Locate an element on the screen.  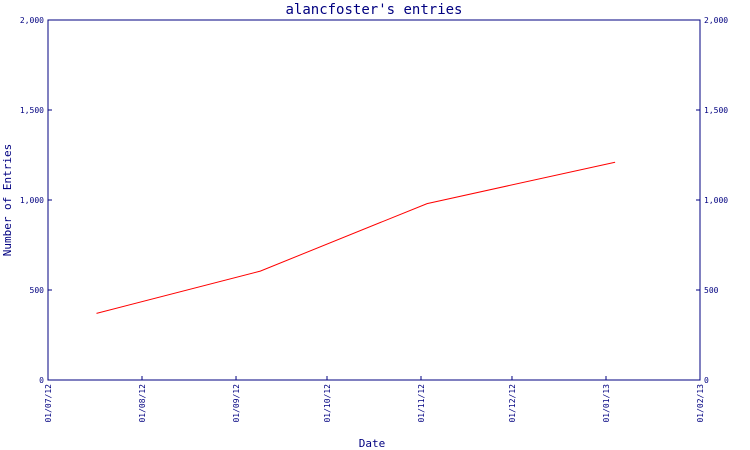
x-tick-label: 01/09/12 is located at coordinates (236, 403).